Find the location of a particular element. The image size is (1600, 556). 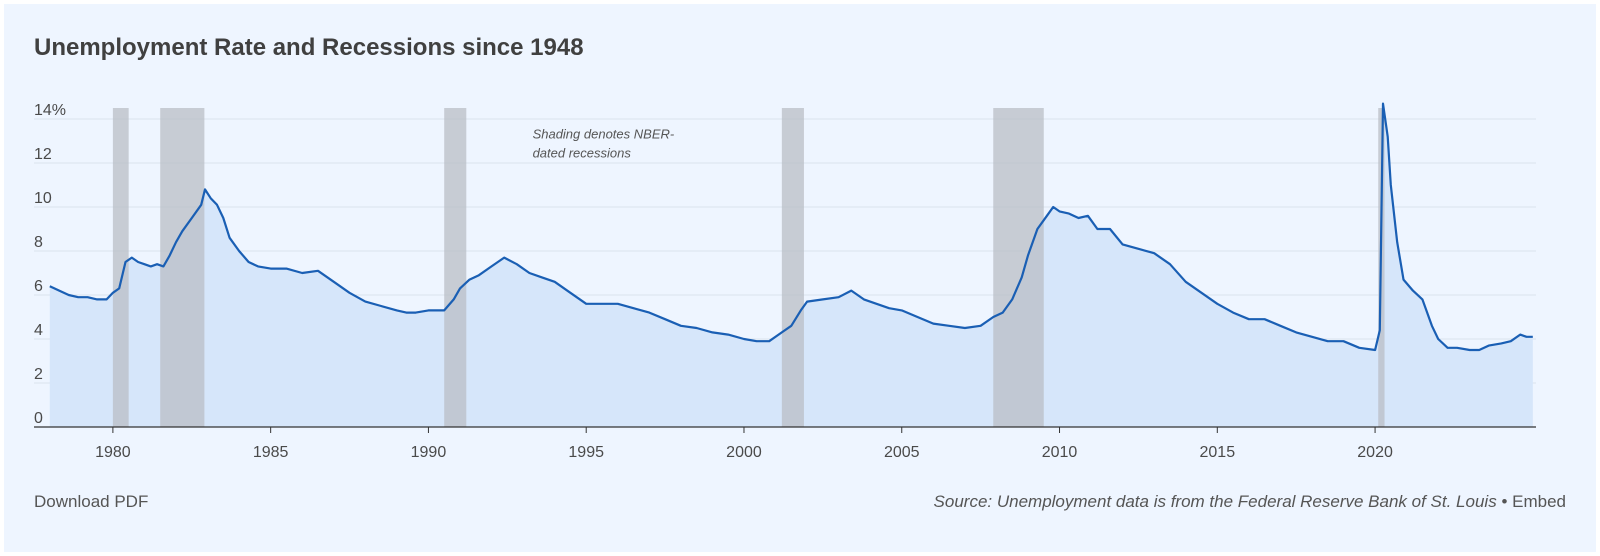

download-pdf-link: Download PDF is located at coordinates (91, 501).